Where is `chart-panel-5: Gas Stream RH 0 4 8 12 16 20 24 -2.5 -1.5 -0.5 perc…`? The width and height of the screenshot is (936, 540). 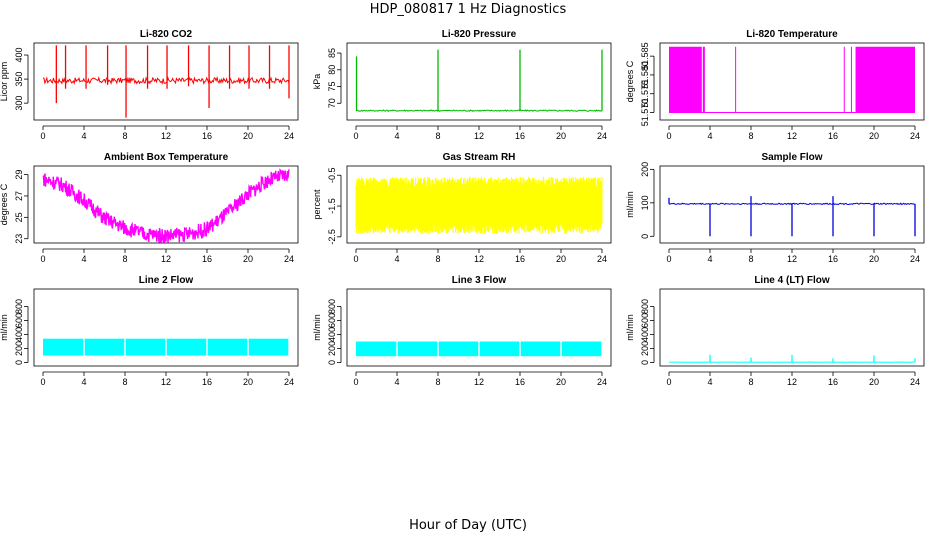
chart-panel-5: Gas Stream RH 0 4 8 12 16 20 24 -2.5 -1.5 -0.5 perc… is located at coordinates (462, 208).